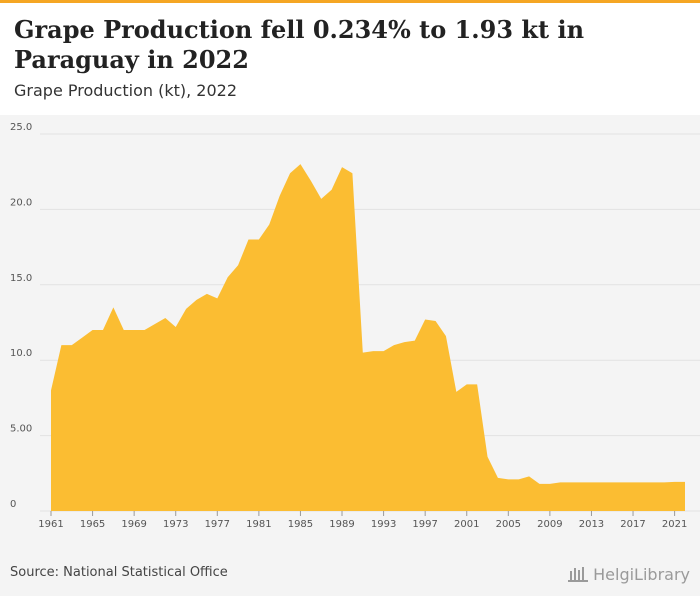  I want to click on chart-subtitle: Grape Production (kt), 2022, so click(125, 90).